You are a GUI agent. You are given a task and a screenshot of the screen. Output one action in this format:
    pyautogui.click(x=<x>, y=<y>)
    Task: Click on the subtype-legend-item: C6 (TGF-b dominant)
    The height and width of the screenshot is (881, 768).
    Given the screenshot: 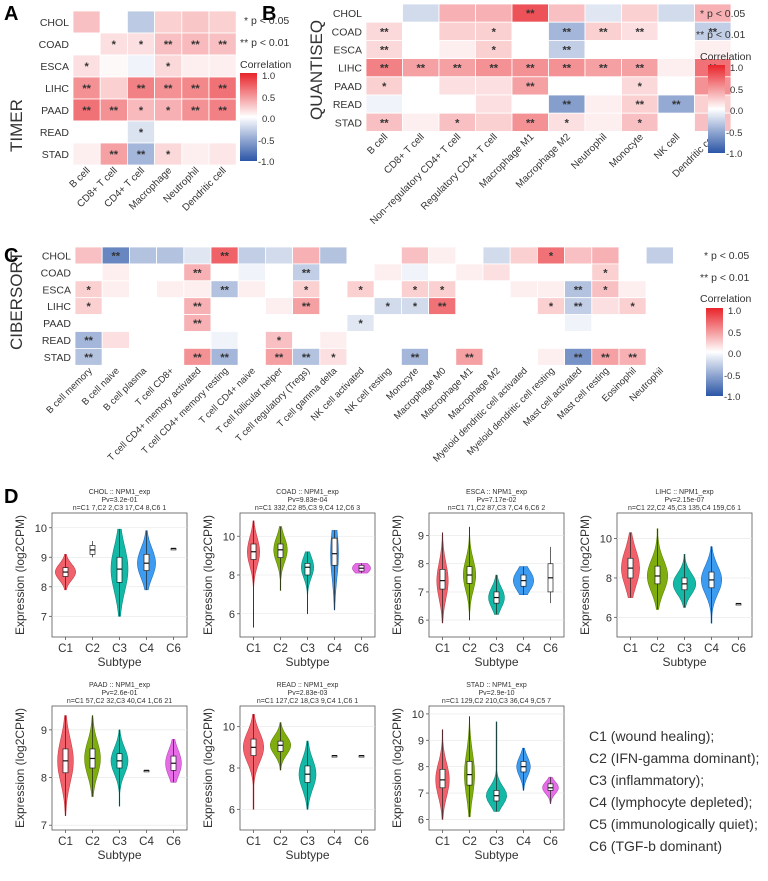 What is the action you would take?
    pyautogui.click(x=655, y=846)
    